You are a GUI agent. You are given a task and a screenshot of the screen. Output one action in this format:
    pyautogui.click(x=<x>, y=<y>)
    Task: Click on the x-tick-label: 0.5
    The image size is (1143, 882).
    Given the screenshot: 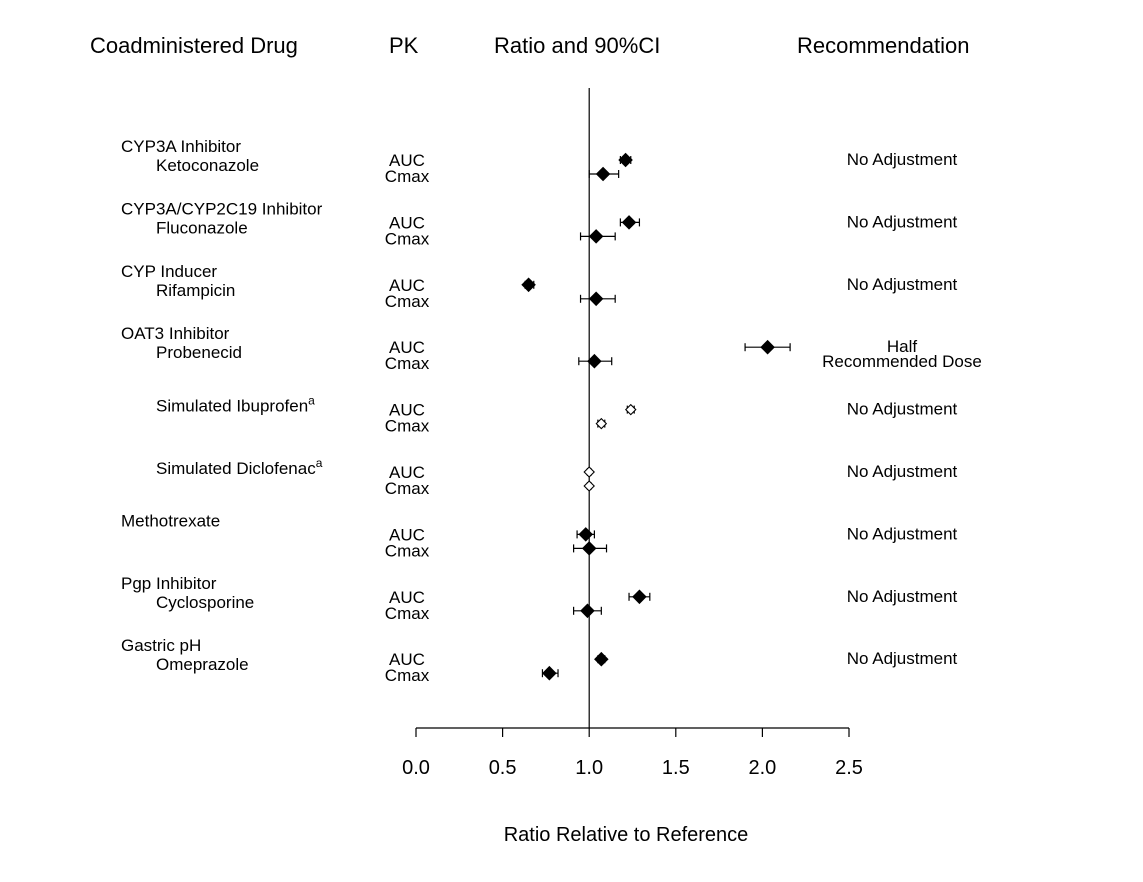 What is the action you would take?
    pyautogui.click(x=503, y=768)
    